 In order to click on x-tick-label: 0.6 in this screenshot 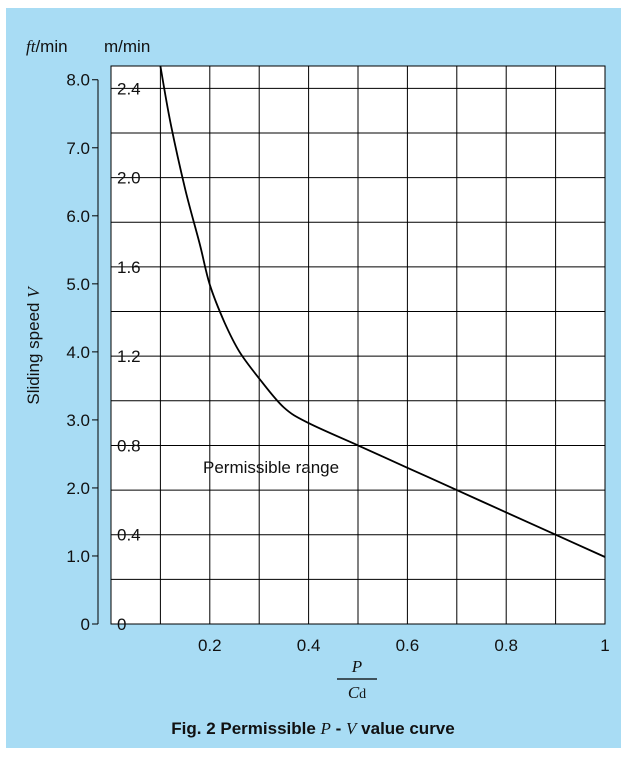, I will do `click(408, 645)`.